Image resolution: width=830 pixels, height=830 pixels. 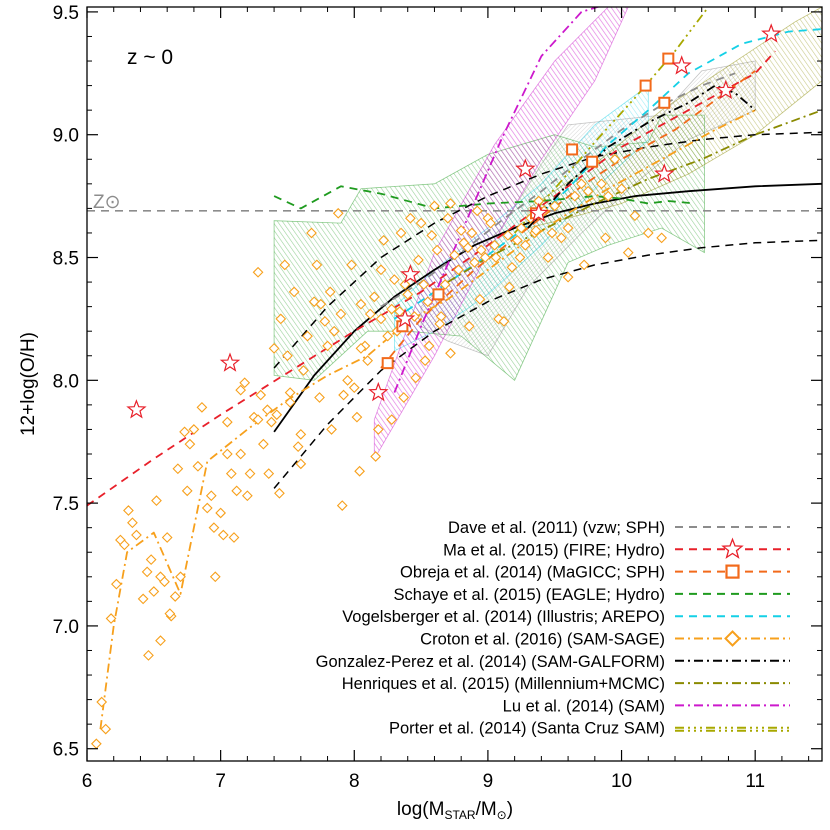 What do you see at coordinates (488, 781) in the screenshot?
I see `x-tick-label: 9` at bounding box center [488, 781].